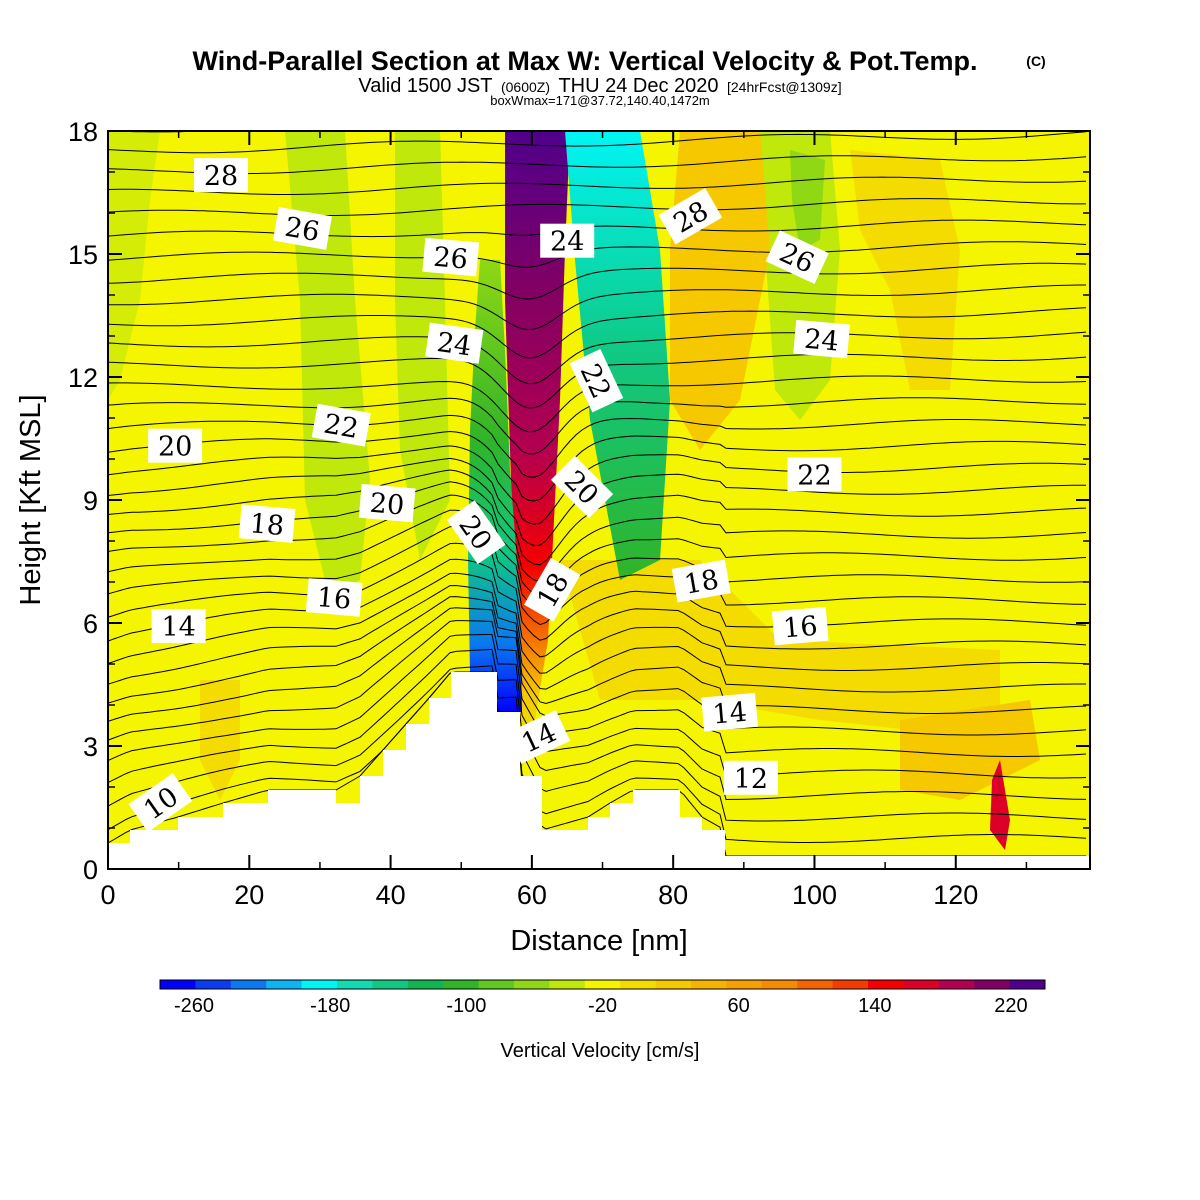  I want to click on colorbar-frame, so click(602, 984).